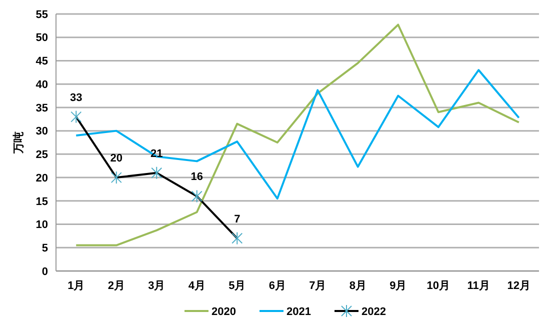  Describe the element at coordinates (374, 312) in the screenshot. I see `legend-label: 2022` at that location.